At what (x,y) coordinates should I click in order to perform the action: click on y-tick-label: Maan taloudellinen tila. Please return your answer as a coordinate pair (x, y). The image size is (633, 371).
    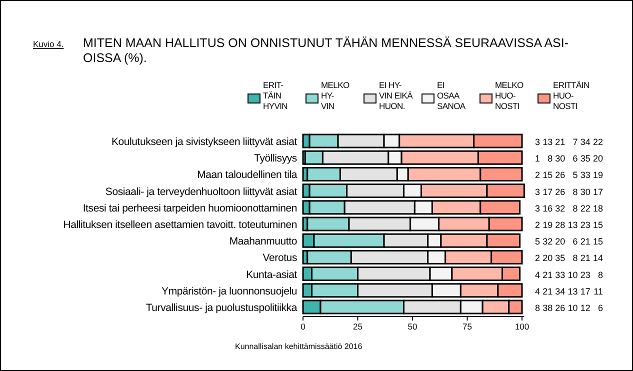
    Looking at the image, I should click on (247, 175).